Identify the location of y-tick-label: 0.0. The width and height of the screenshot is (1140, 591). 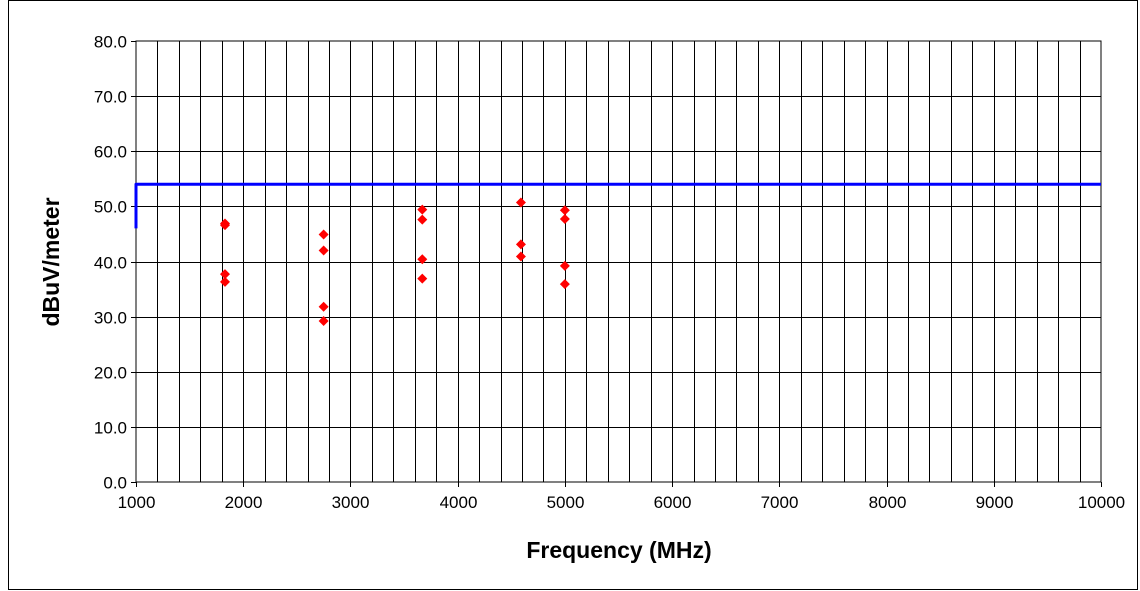
(115, 483).